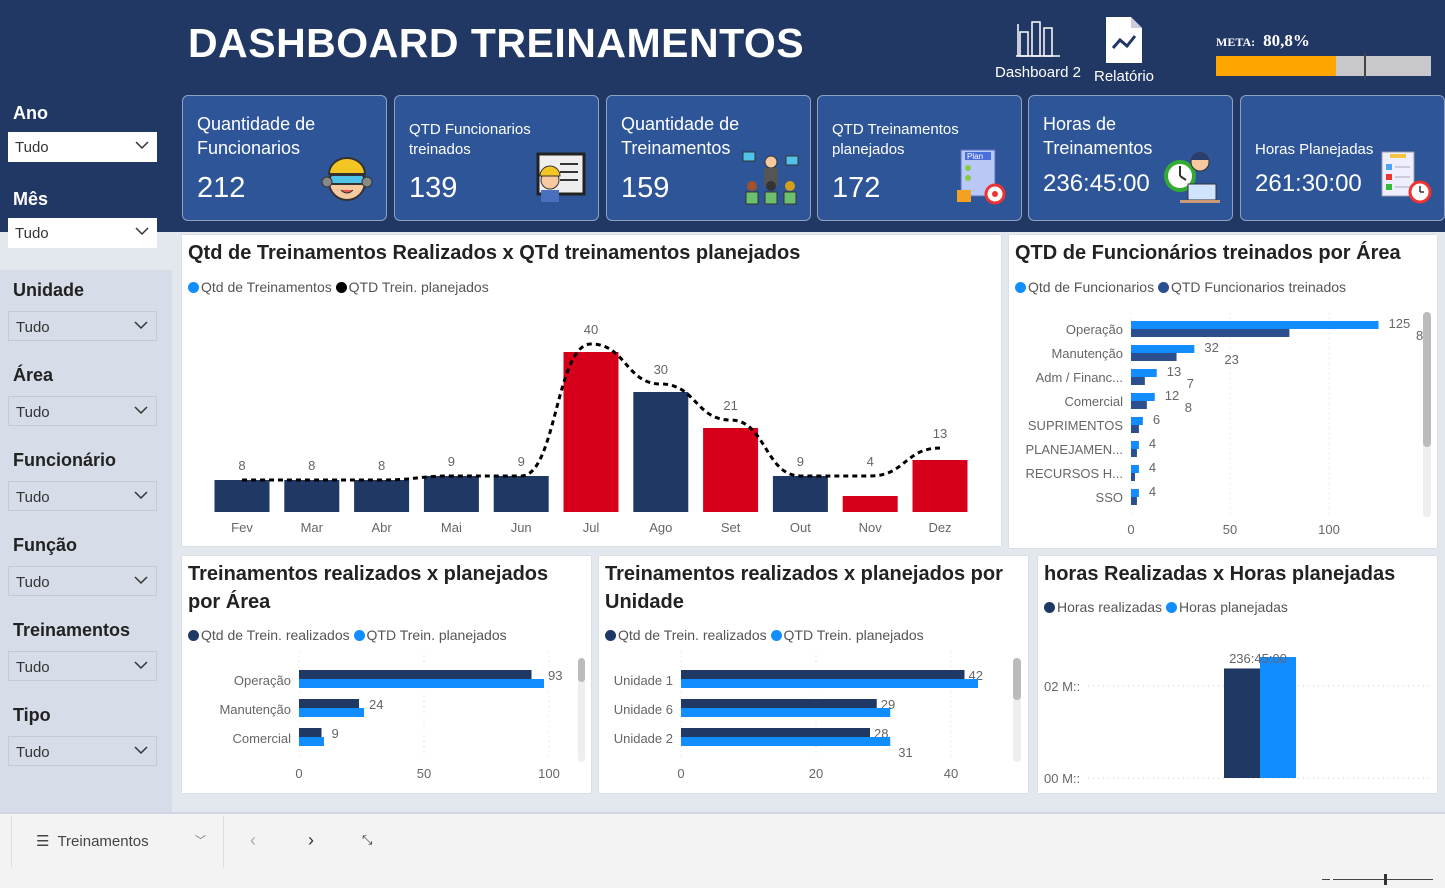  What do you see at coordinates (1342, 158) in the screenshot?
I see `kpi-card: Horas Planejadas 261:30:00` at bounding box center [1342, 158].